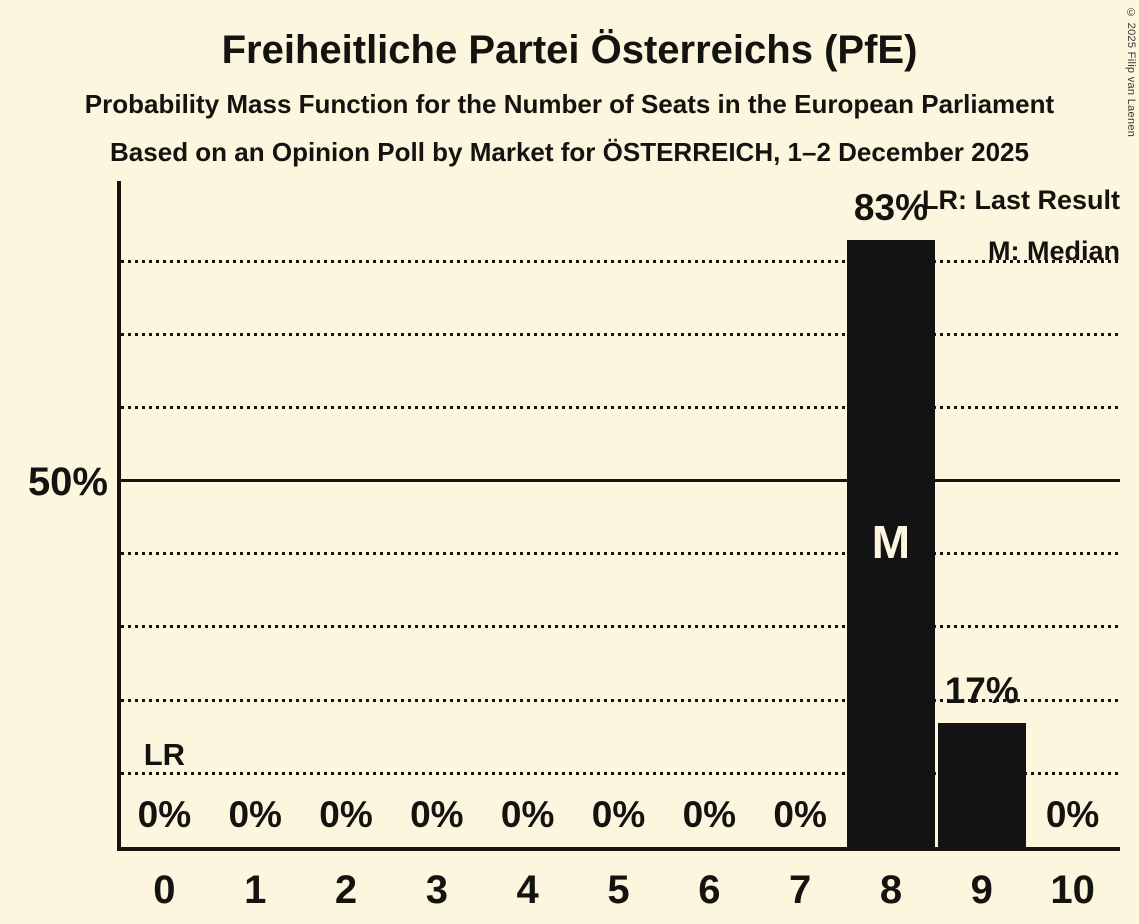 This screenshot has height=924, width=1139. I want to click on gridline-30pct, so click(620, 627).